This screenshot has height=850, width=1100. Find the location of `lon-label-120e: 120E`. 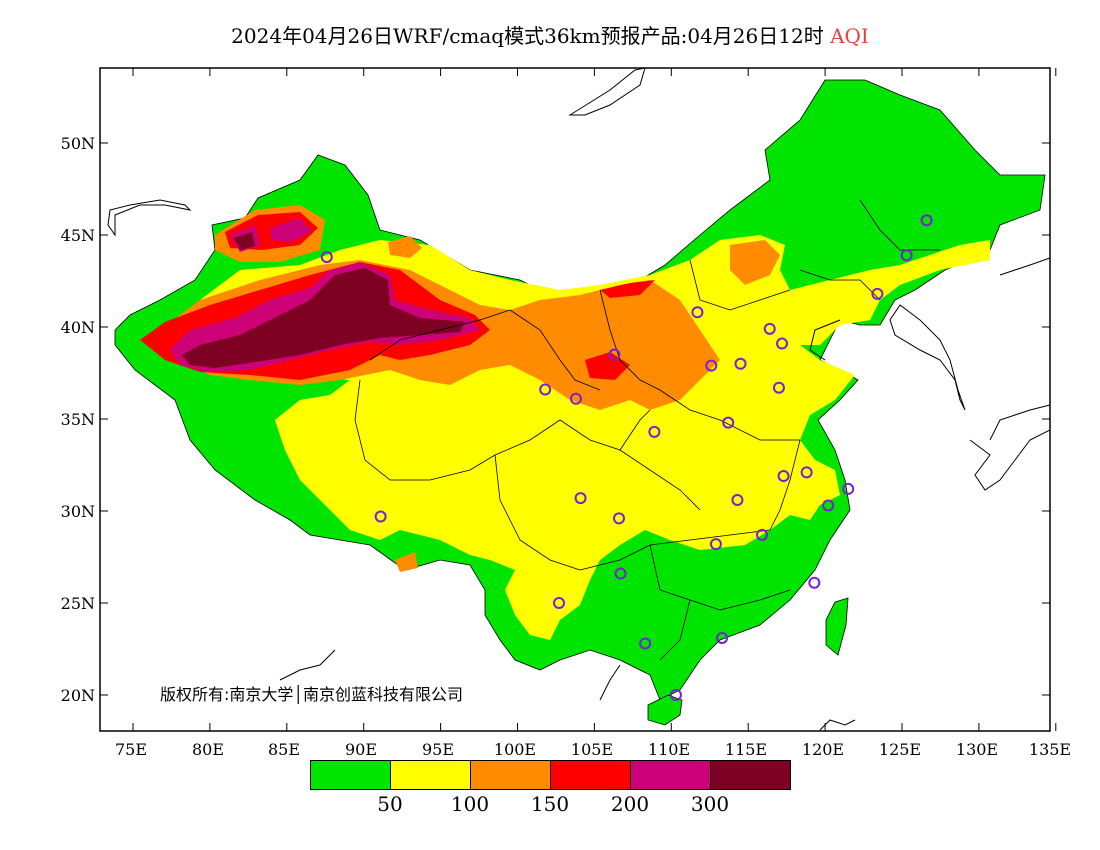

lon-label-120e: 120E is located at coordinates (823, 749).